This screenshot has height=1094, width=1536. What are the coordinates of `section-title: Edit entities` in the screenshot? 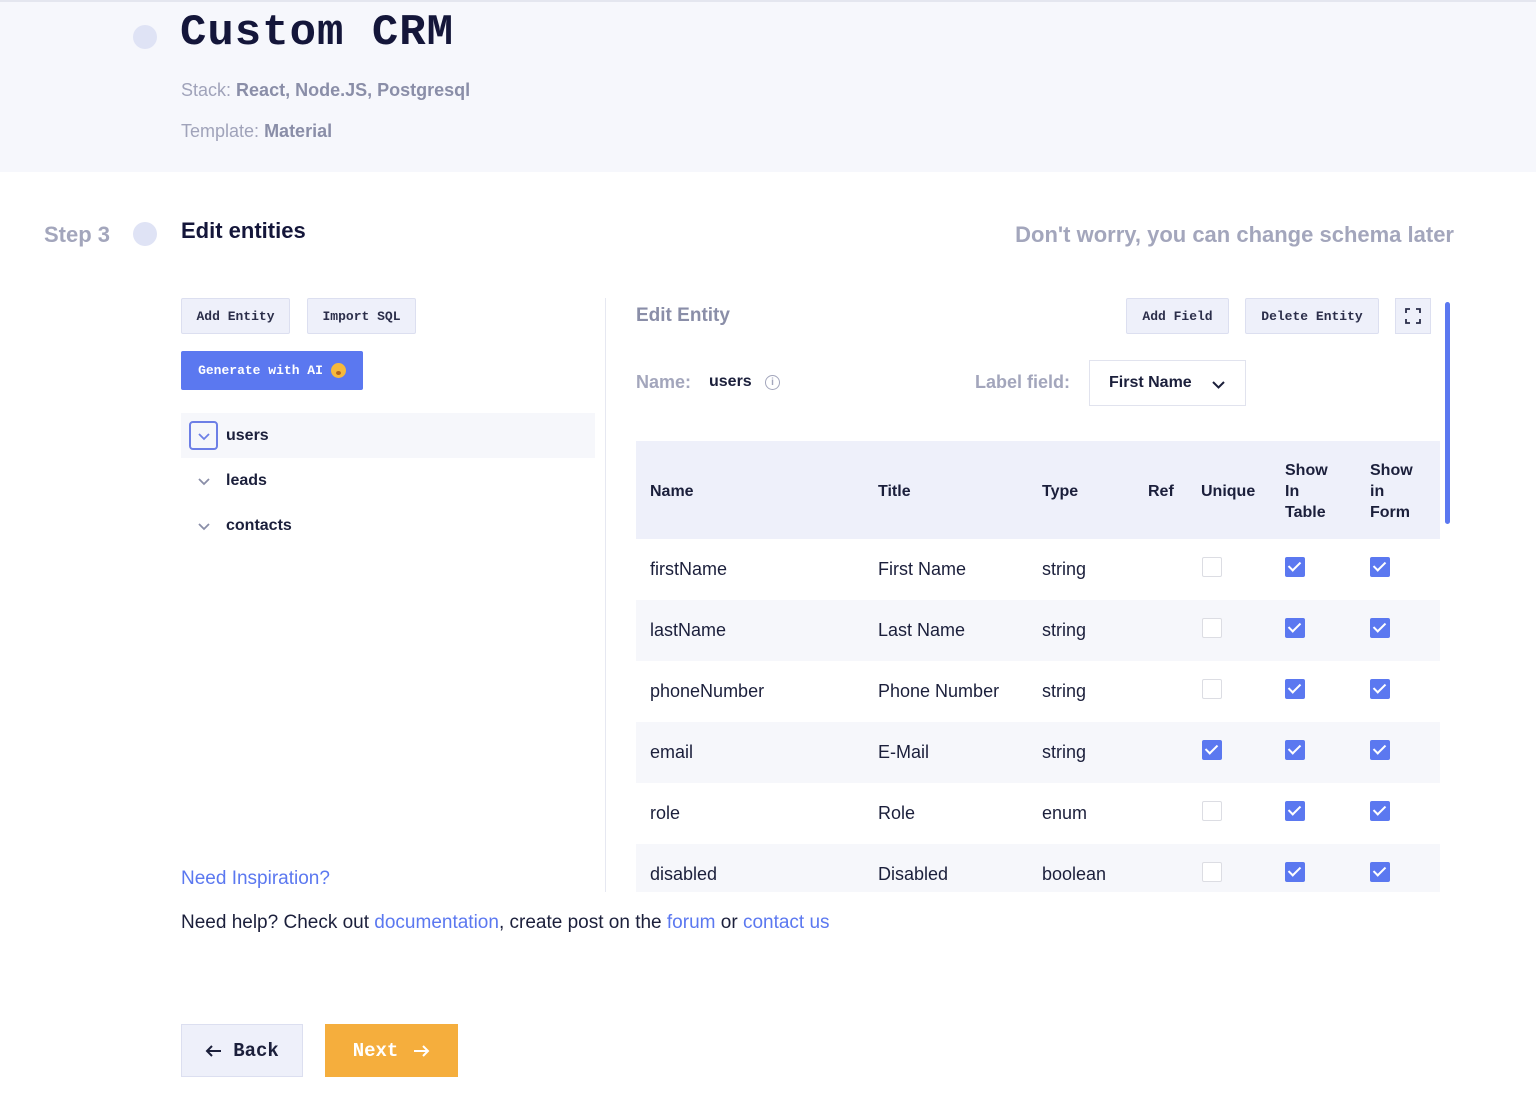 It's located at (243, 230).